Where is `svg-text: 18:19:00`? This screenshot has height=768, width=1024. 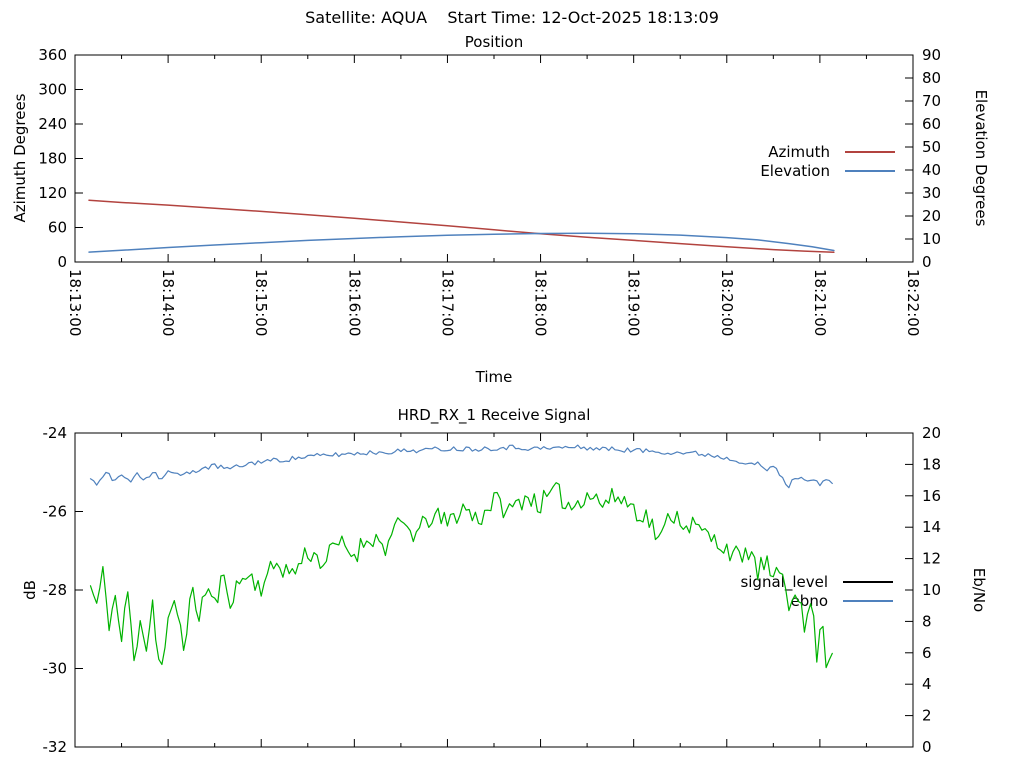
svg-text: 18:19:00 is located at coordinates (634, 302).